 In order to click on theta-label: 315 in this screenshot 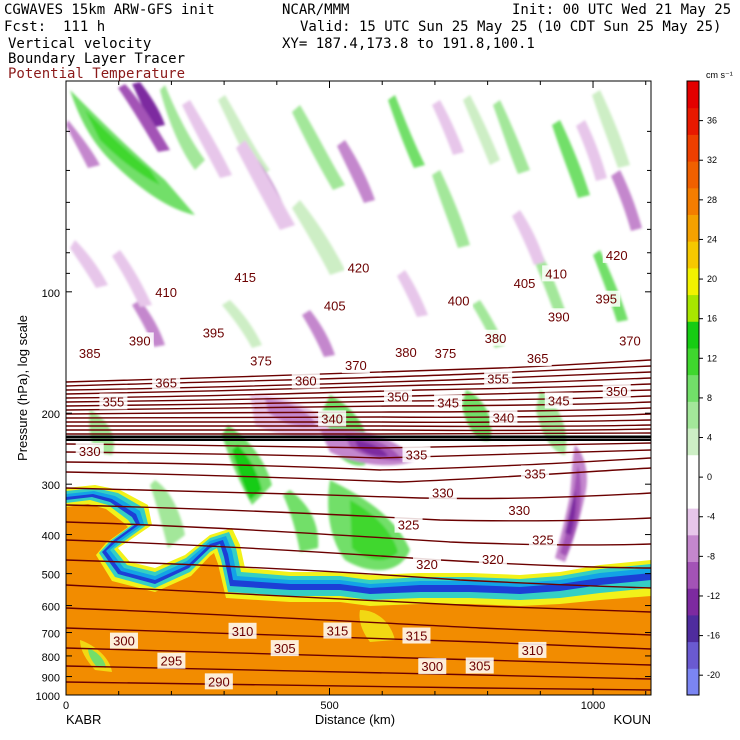, I will do `click(417, 636)`.